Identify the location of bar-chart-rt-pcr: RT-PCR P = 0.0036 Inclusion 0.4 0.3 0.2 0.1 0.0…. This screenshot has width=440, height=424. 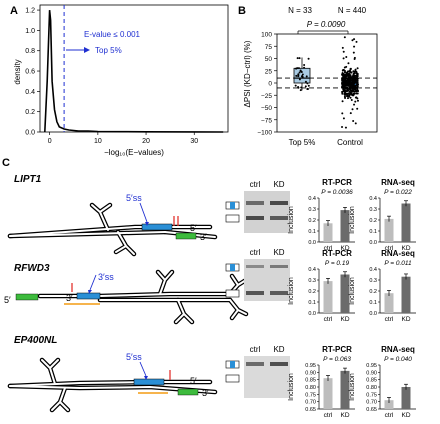
(321, 215).